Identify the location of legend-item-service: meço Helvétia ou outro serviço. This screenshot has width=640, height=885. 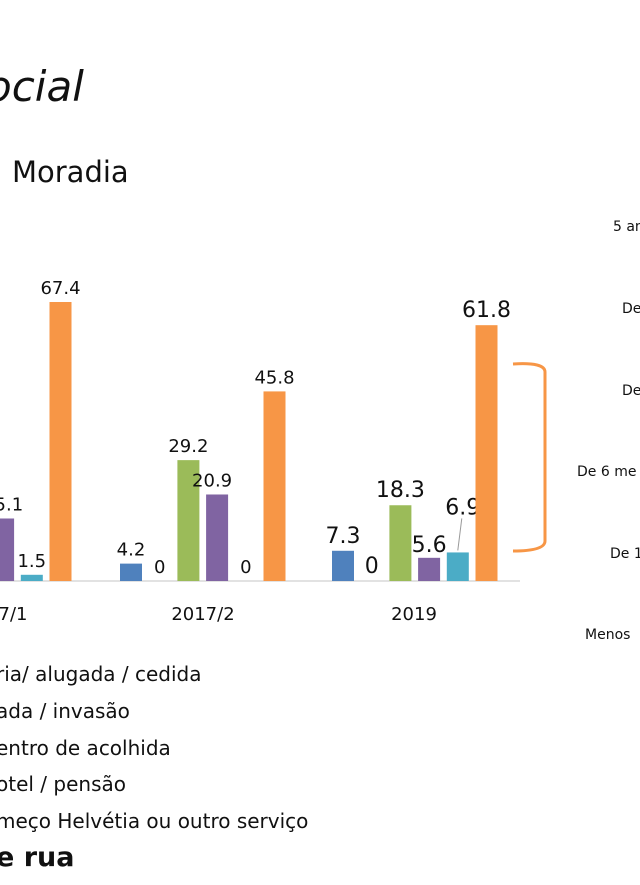
(154, 821).